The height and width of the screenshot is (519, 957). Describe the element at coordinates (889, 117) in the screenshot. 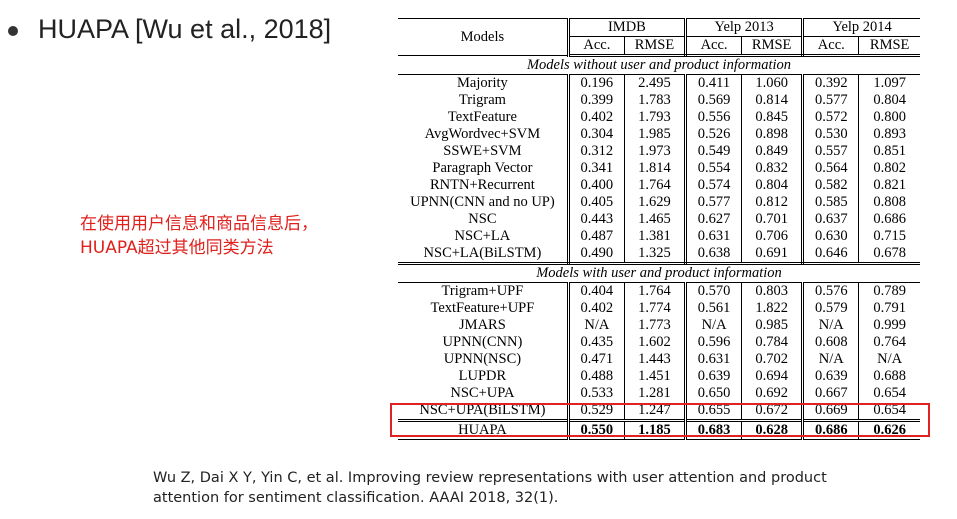

I see `metric-value: 0.800` at that location.